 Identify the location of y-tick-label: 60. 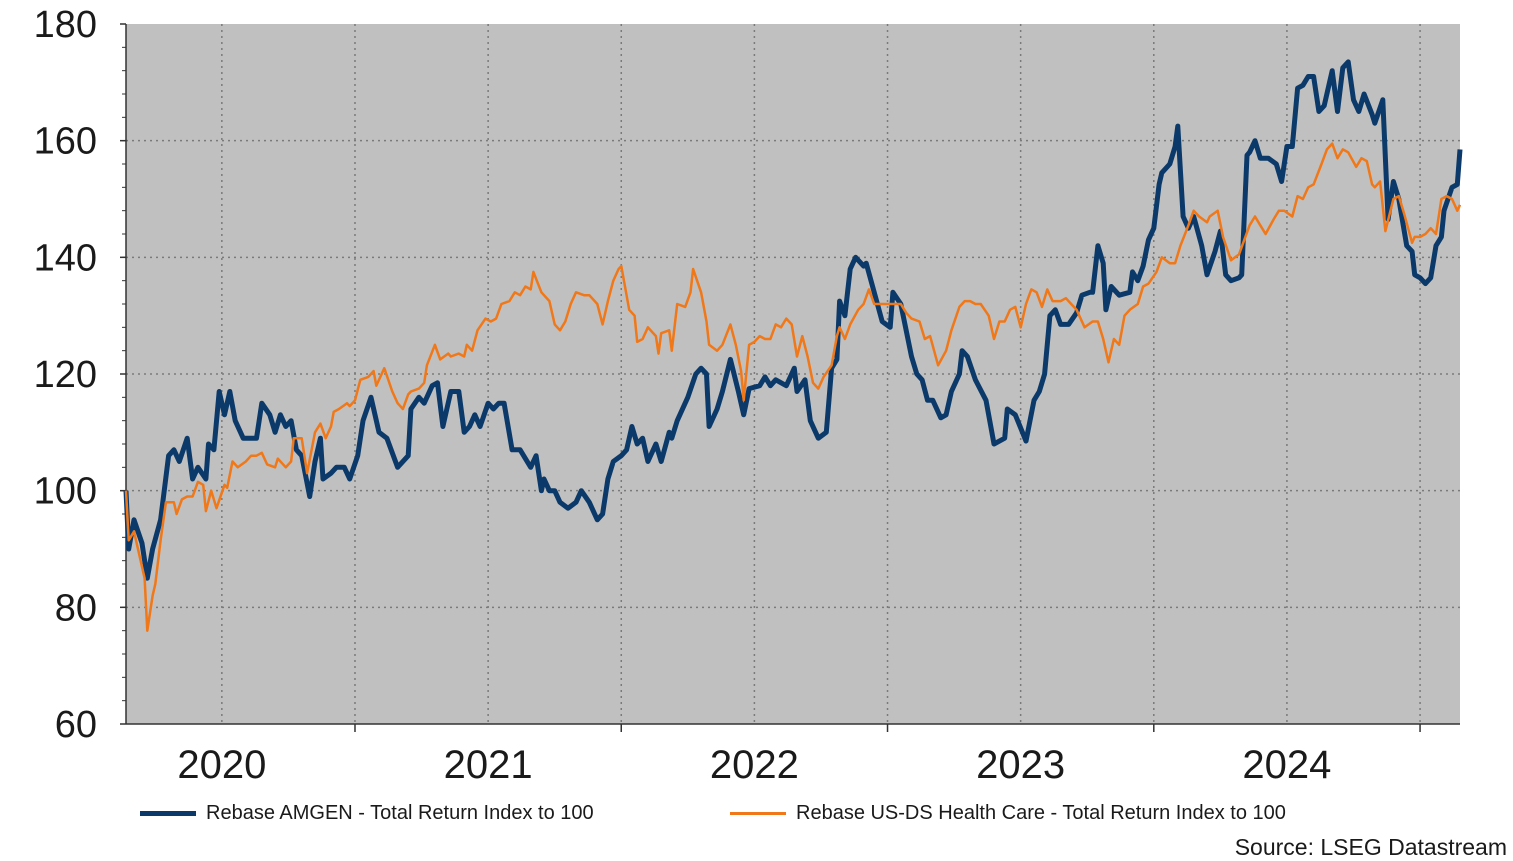
(76, 725).